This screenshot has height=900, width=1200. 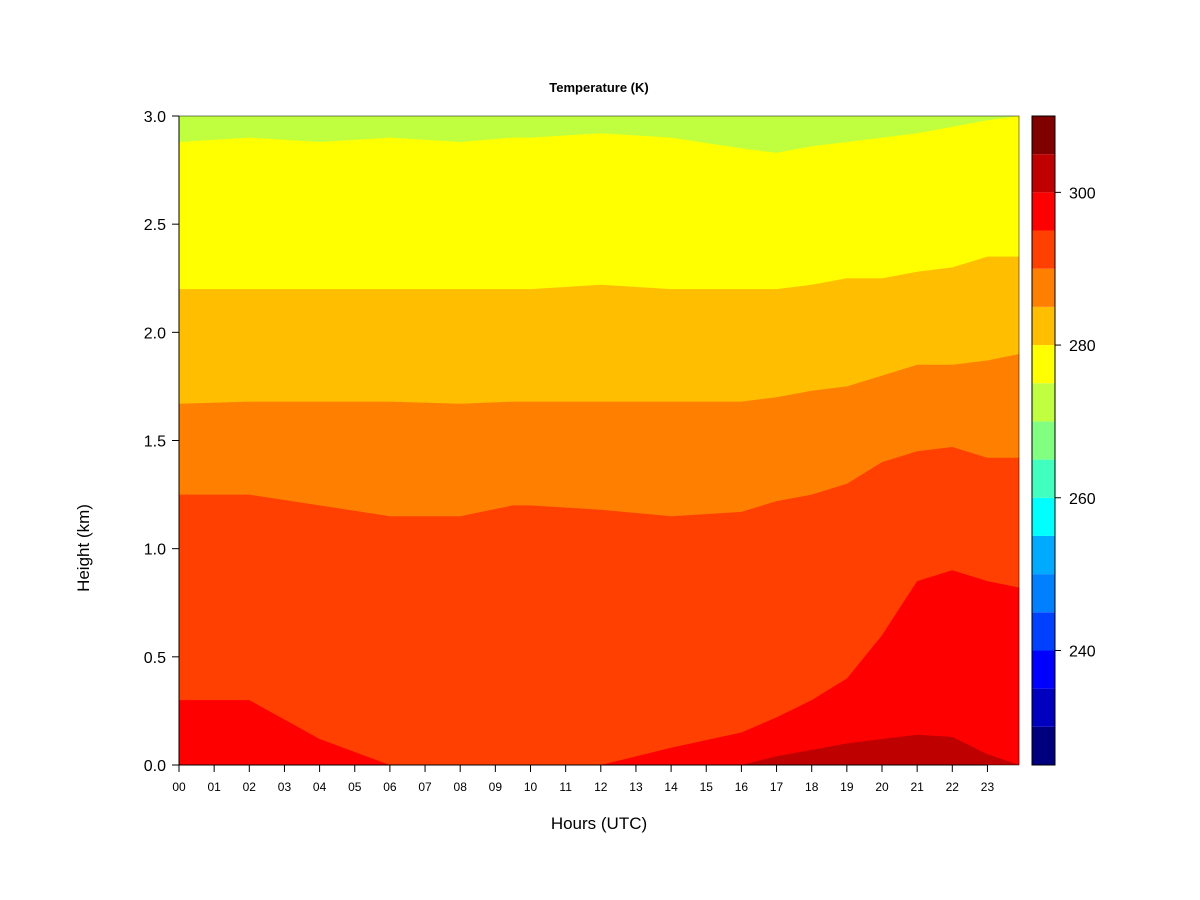 I want to click on colorbar-tick-label: 300, so click(x=1082, y=193).